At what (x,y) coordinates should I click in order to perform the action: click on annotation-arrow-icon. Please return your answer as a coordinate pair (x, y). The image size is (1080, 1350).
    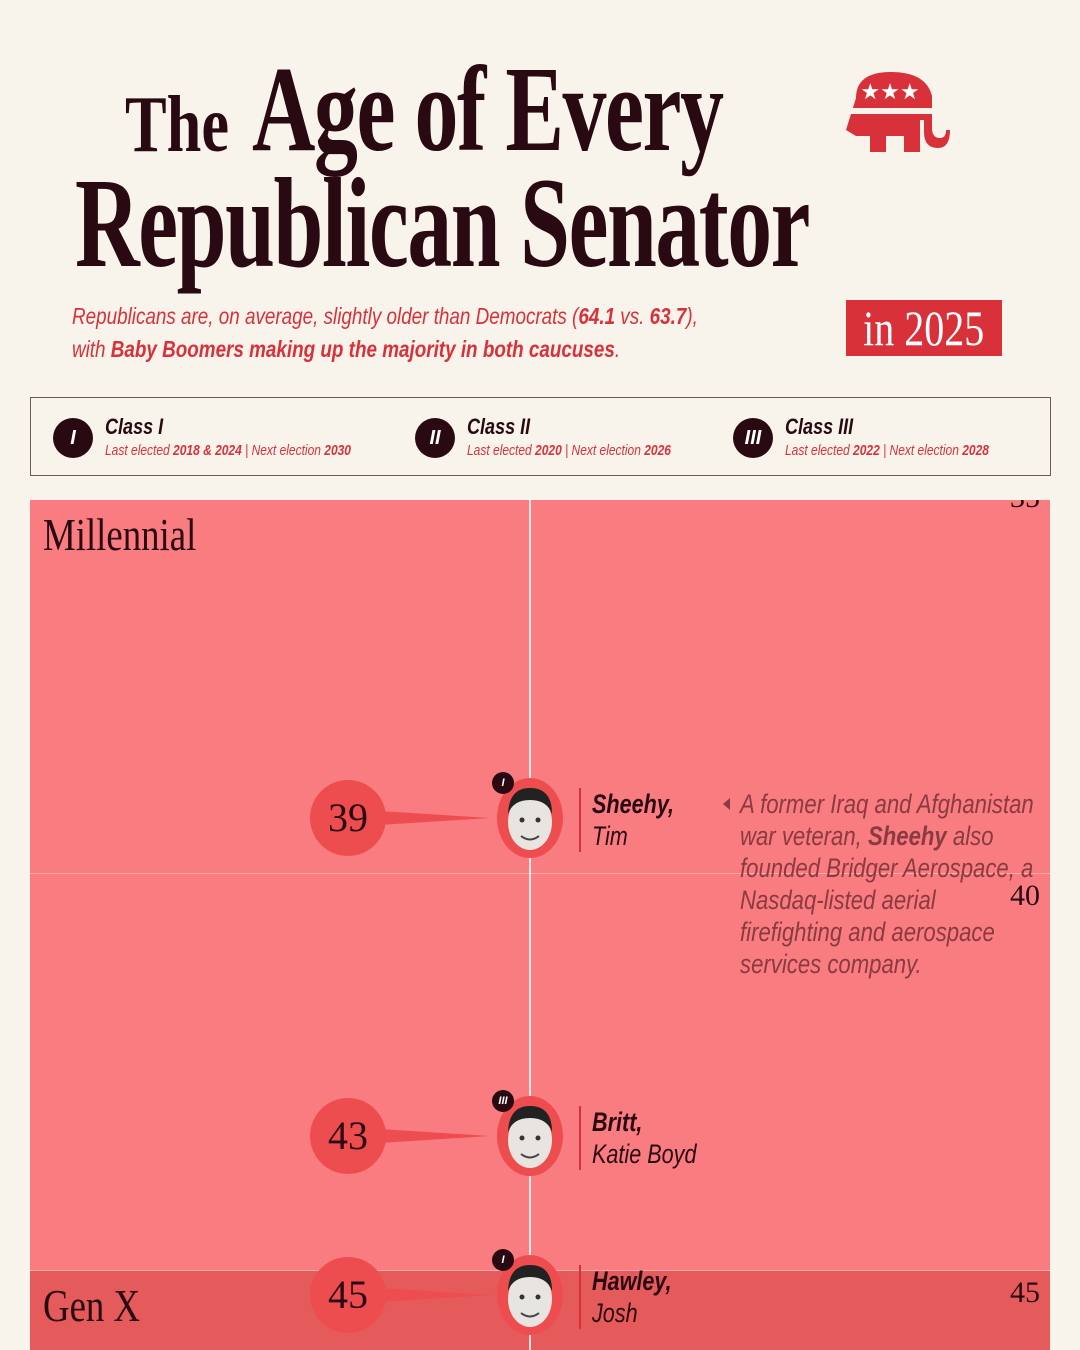
    Looking at the image, I should click on (726, 804).